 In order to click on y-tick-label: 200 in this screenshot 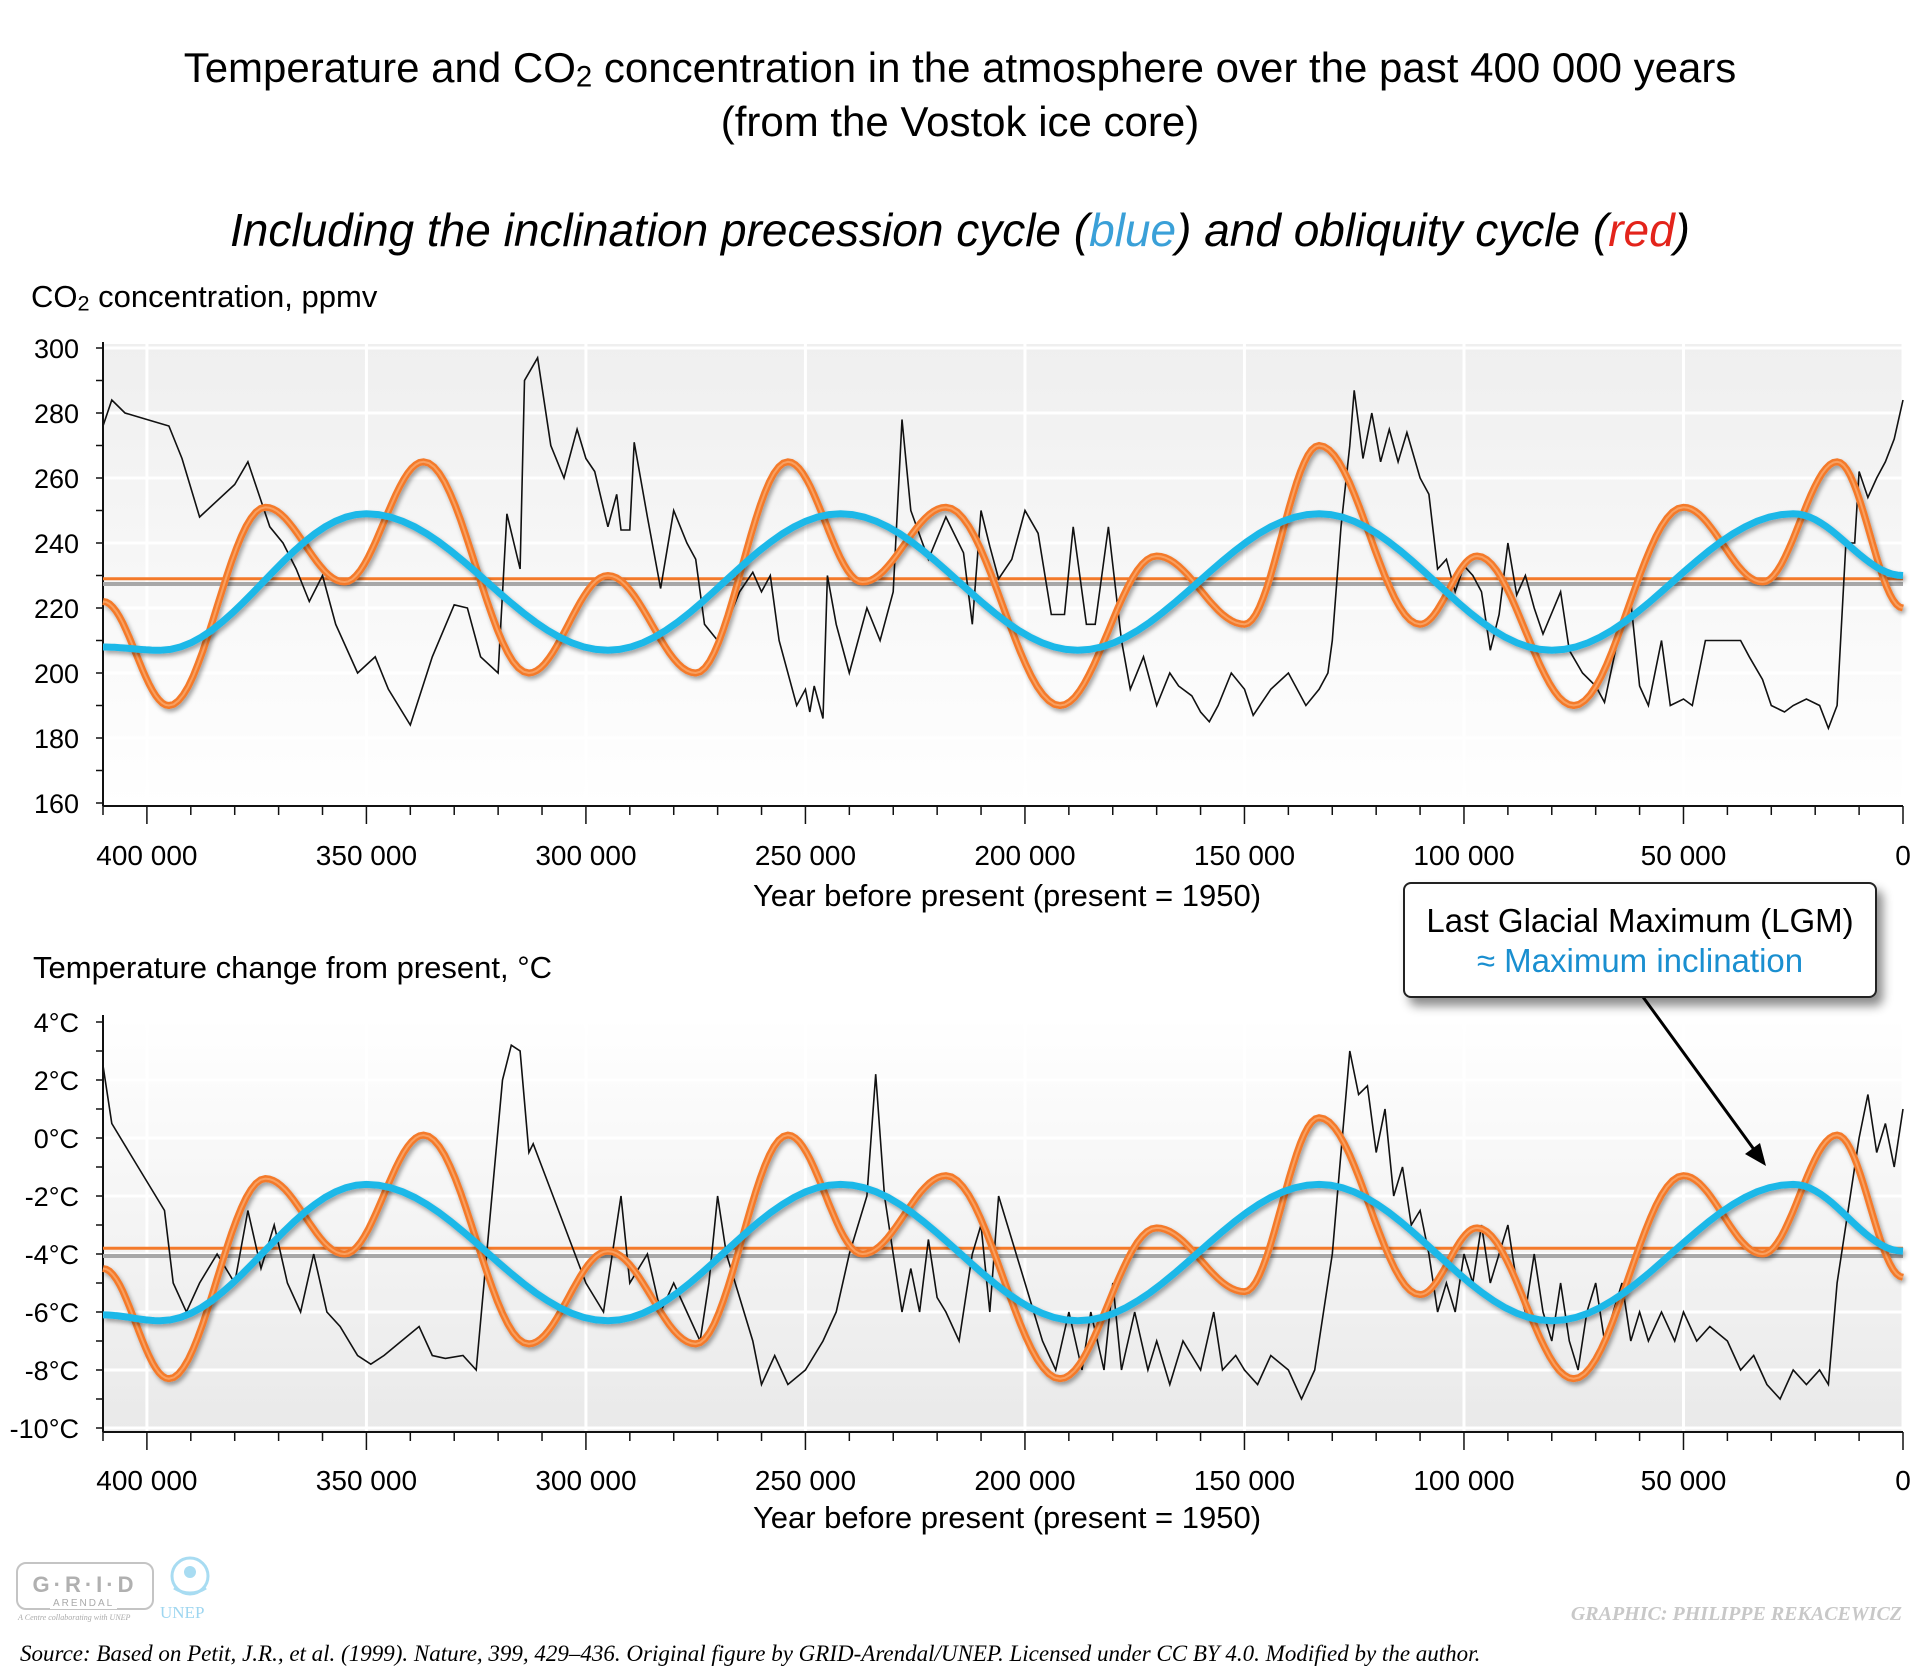, I will do `click(56, 674)`.